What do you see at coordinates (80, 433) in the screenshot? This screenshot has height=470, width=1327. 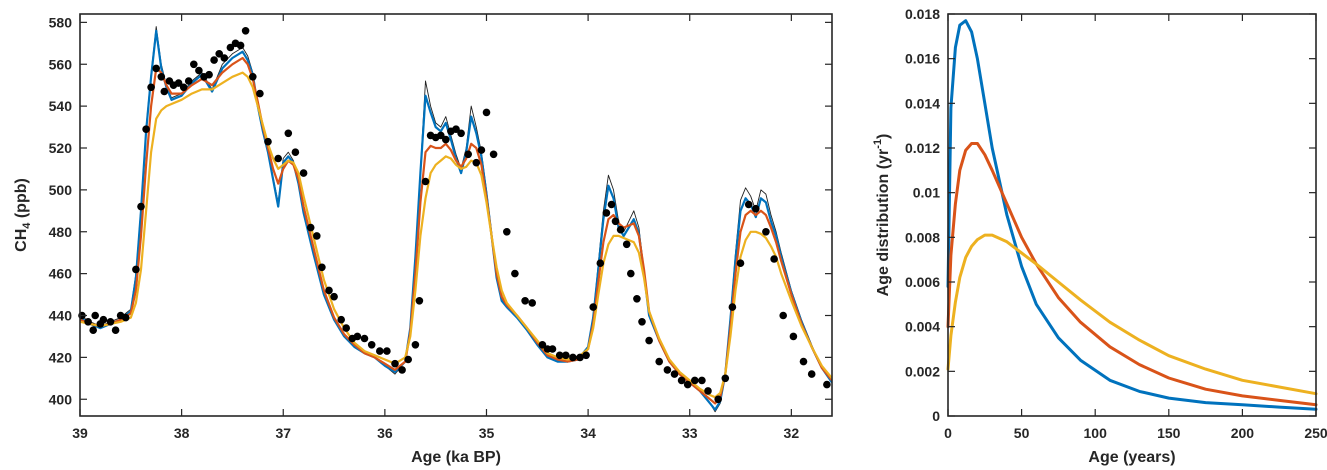 I see `x-tick-label: 39` at bounding box center [80, 433].